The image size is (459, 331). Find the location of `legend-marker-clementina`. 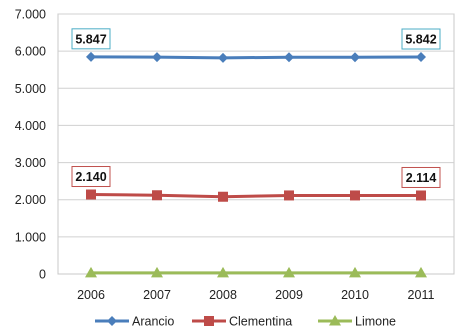

legend-marker-clementina is located at coordinates (209, 321).